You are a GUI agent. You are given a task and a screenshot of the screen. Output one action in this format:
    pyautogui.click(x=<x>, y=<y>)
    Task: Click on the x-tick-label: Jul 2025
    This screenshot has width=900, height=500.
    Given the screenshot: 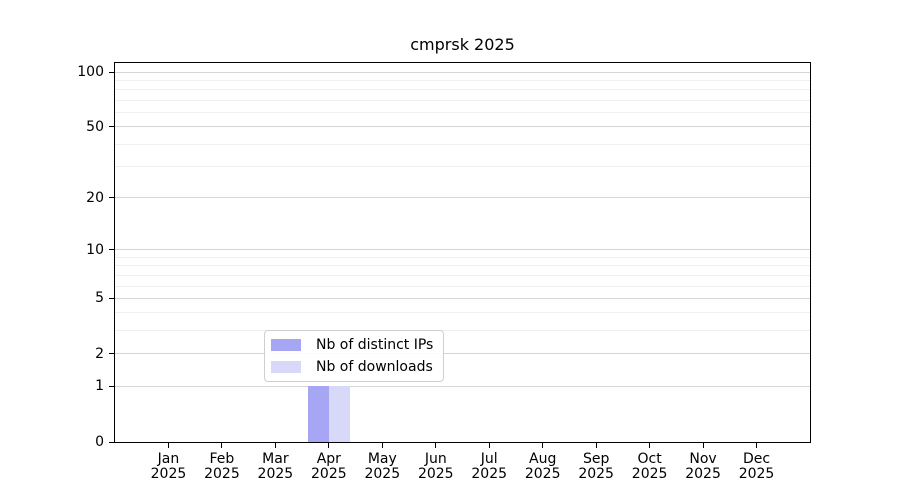 What is the action you would take?
    pyautogui.click(x=489, y=467)
    